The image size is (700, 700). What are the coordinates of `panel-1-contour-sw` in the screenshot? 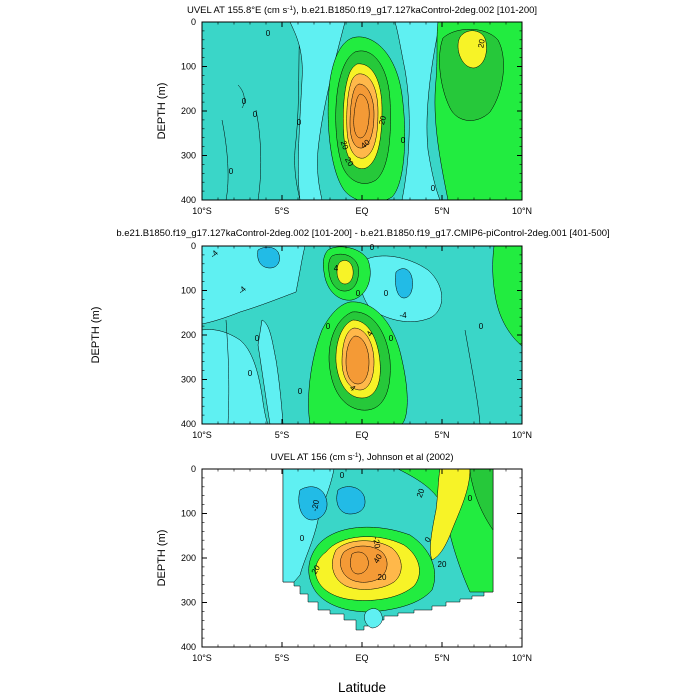 It's located at (225, 159).